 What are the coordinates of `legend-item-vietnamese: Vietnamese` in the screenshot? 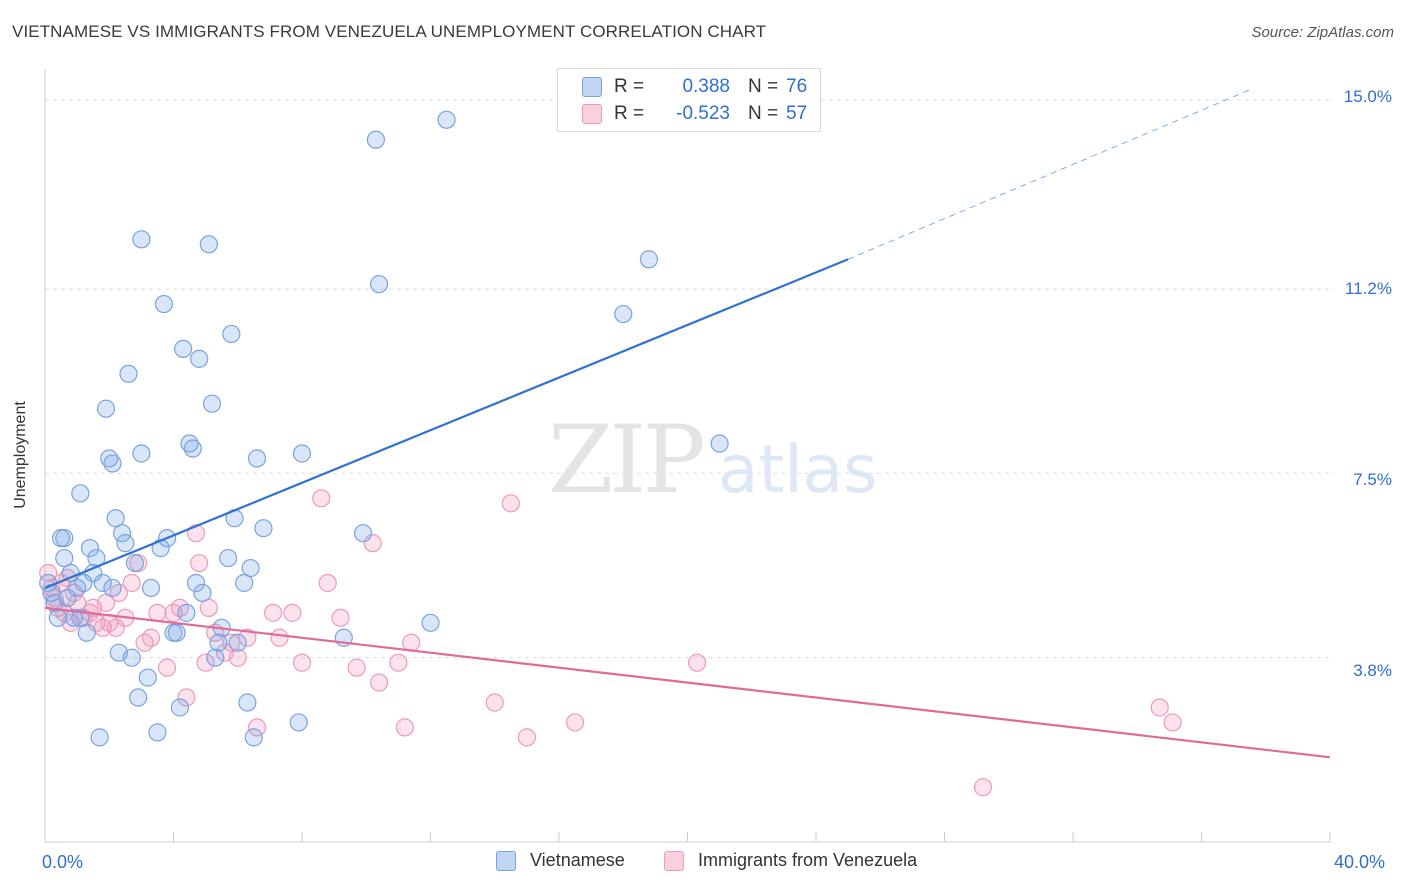 It's located at (560, 860).